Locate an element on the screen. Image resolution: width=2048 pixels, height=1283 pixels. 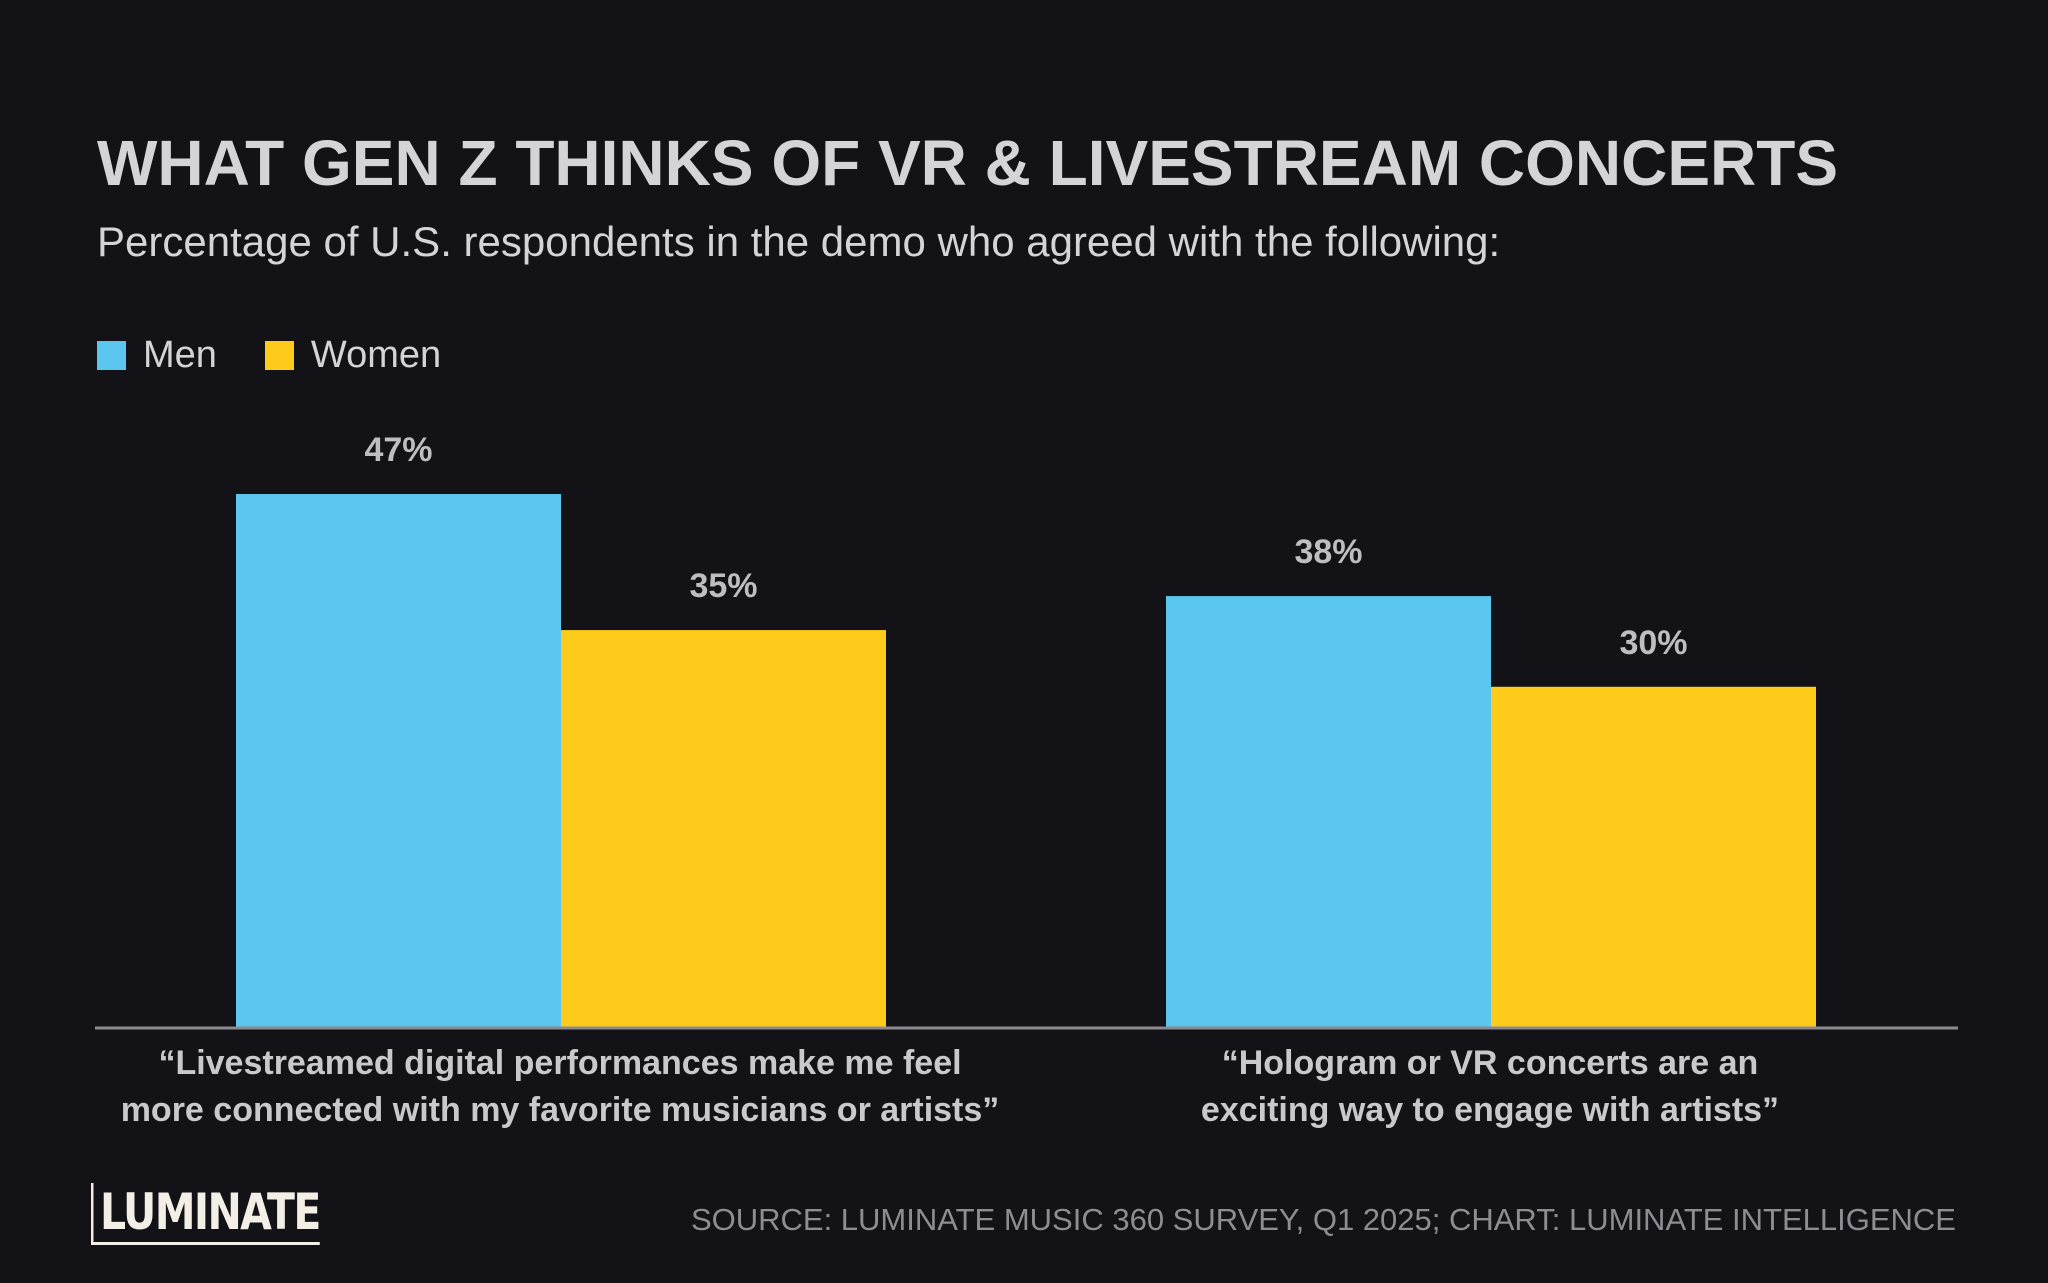
legend-label-women: Women is located at coordinates (376, 355).